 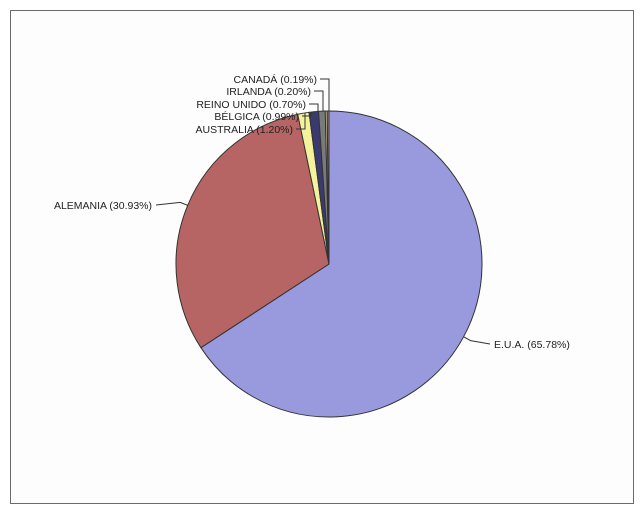 I want to click on leader-line-reino-unido, so click(x=314, y=107).